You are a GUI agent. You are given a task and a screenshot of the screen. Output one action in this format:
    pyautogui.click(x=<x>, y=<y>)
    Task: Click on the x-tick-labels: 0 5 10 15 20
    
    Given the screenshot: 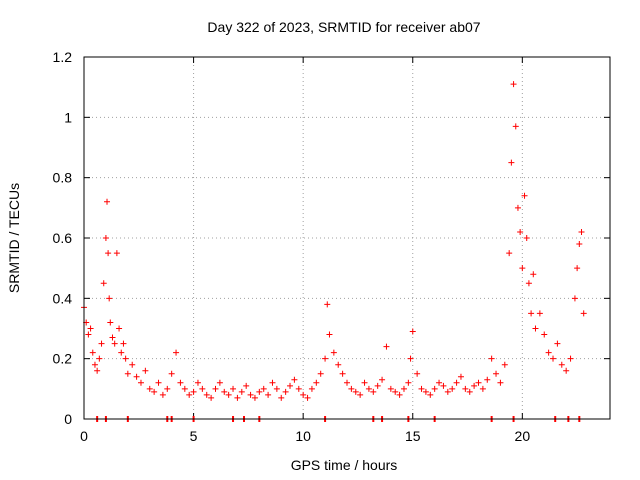 What is the action you would take?
    pyautogui.click(x=305, y=436)
    